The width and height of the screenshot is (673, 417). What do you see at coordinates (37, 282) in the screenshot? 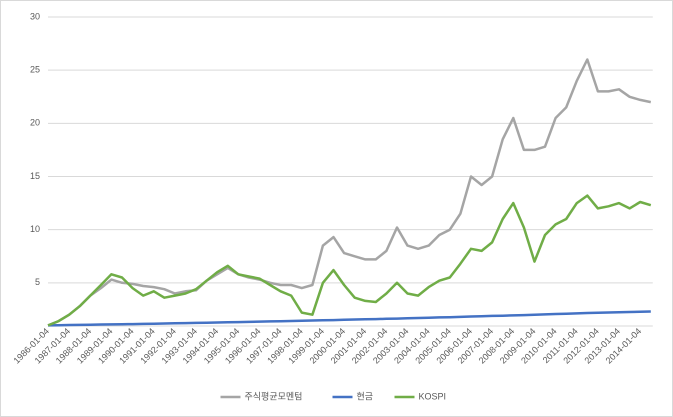
I see `y-tick-label: 5` at bounding box center [37, 282].